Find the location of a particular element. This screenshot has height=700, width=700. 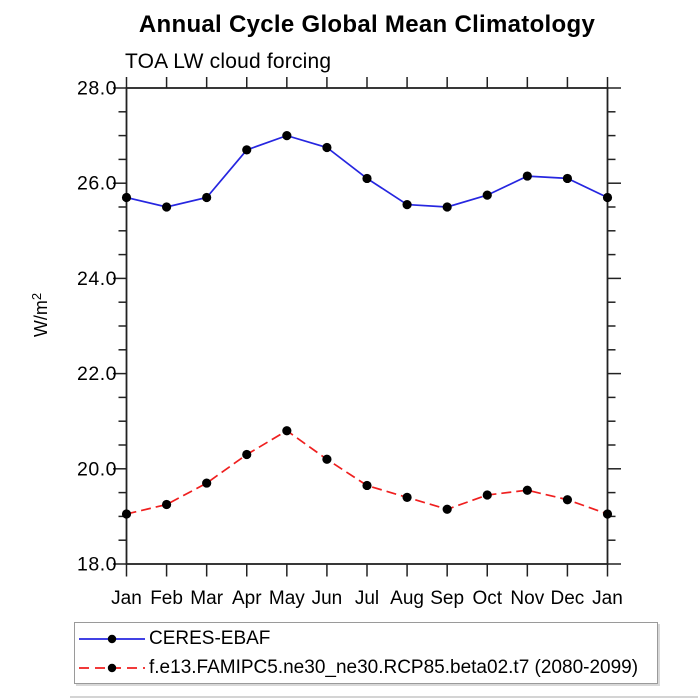

x-tick-label: Sep is located at coordinates (447, 598).